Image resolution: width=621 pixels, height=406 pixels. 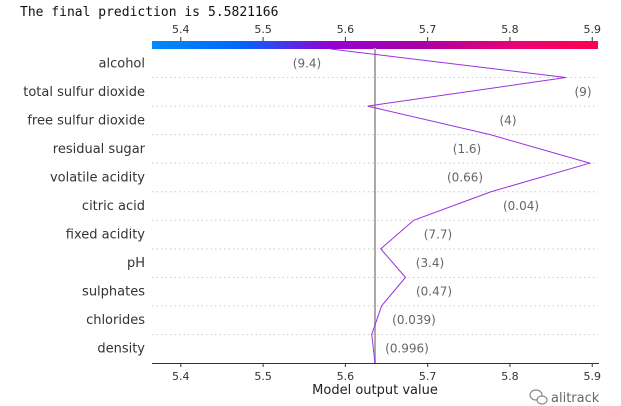 What do you see at coordinates (346, 29) in the screenshot?
I see `top-tick-label: 5.6` at bounding box center [346, 29].